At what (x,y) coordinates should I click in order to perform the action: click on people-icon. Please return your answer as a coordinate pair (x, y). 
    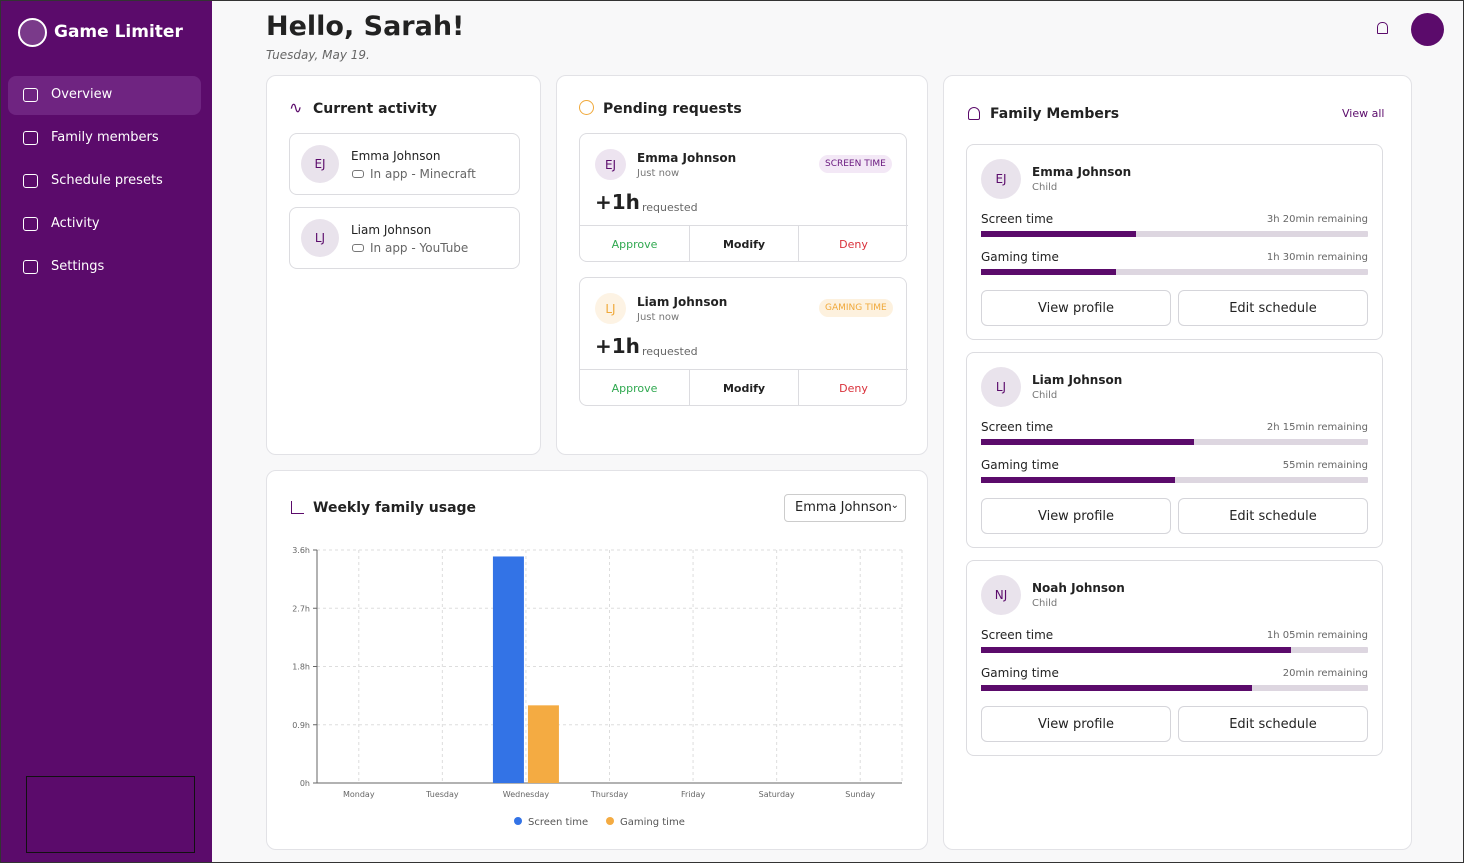
    Looking at the image, I should click on (974, 113).